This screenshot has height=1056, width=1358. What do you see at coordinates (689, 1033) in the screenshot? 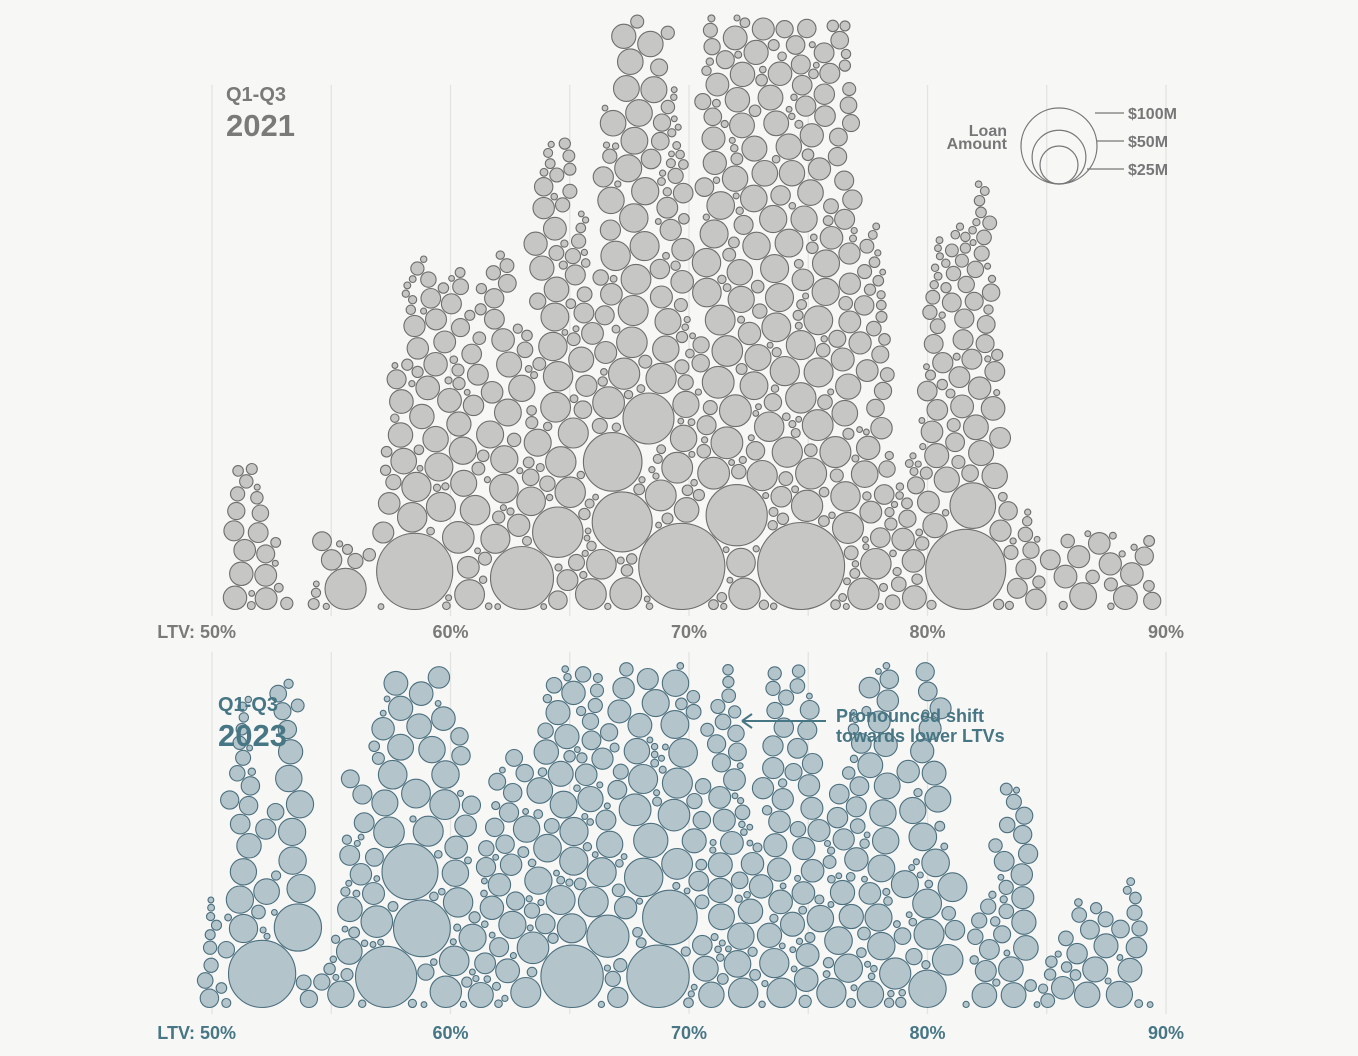
I see `x-tick-label: 70%` at bounding box center [689, 1033].